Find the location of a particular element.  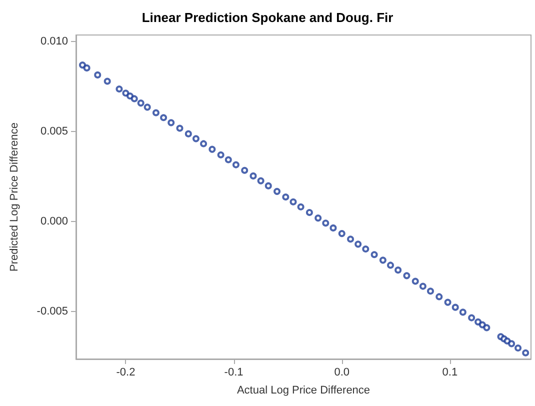

y-tick-label: 0.010 is located at coordinates (54, 41).